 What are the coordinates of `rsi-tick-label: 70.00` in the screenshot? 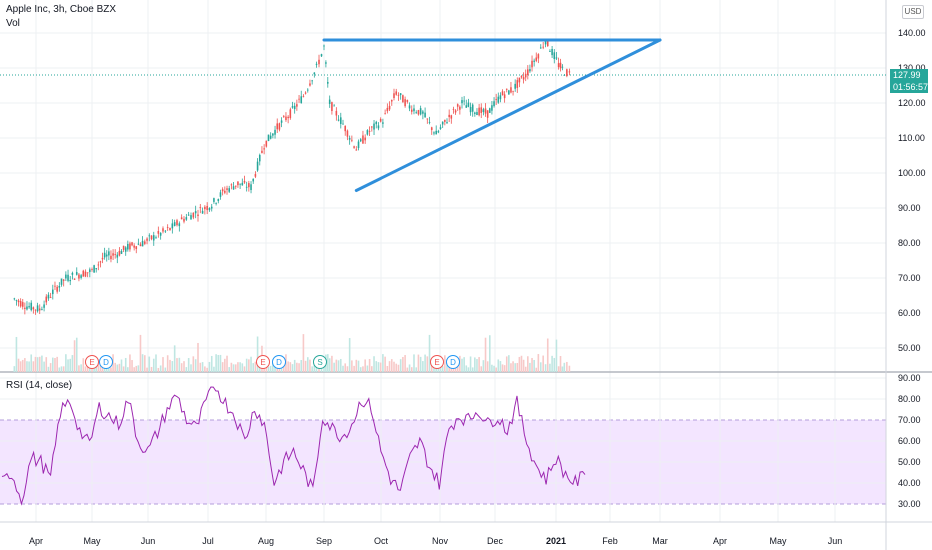 It's located at (909, 420).